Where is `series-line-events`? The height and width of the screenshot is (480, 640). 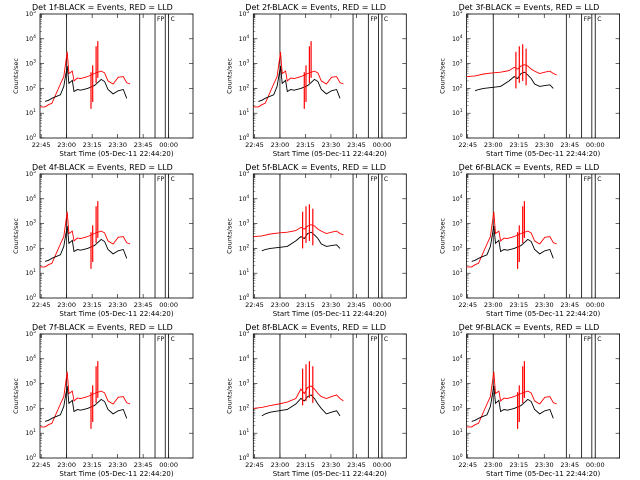
series-line-events is located at coordinates (512, 403).